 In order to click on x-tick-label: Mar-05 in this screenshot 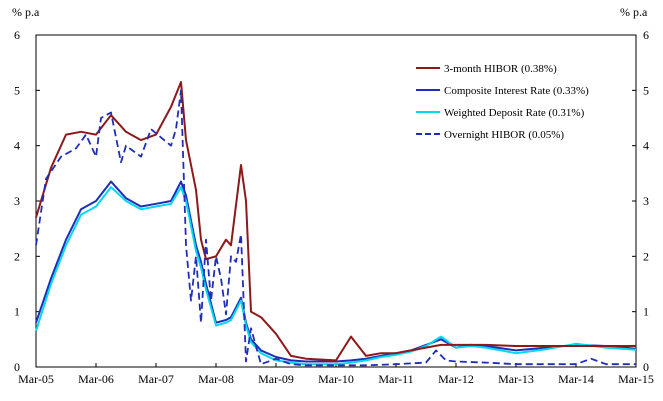, I will do `click(36, 379)`.